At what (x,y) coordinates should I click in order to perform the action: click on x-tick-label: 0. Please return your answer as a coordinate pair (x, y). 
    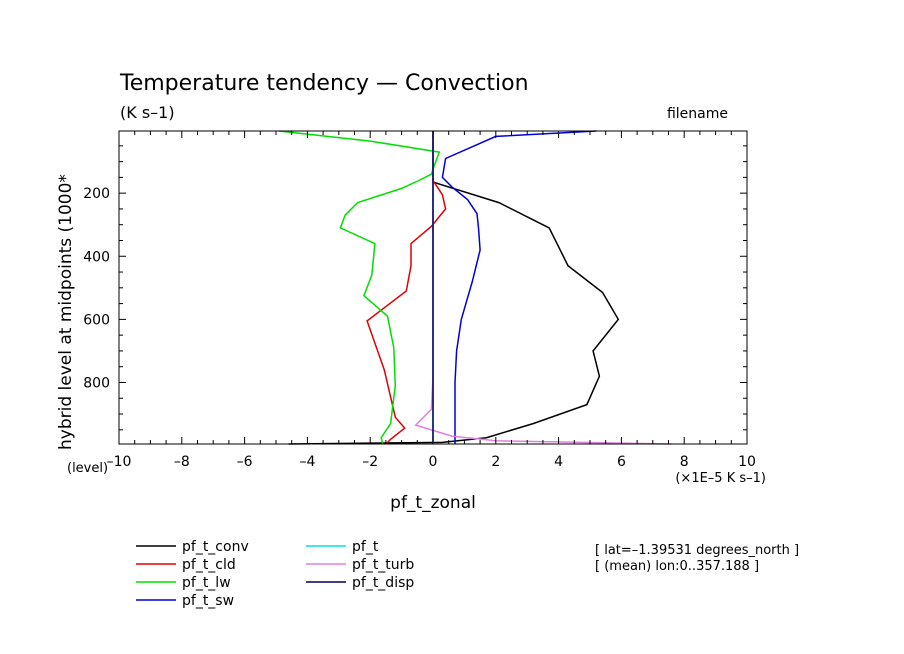
    Looking at the image, I should click on (433, 462).